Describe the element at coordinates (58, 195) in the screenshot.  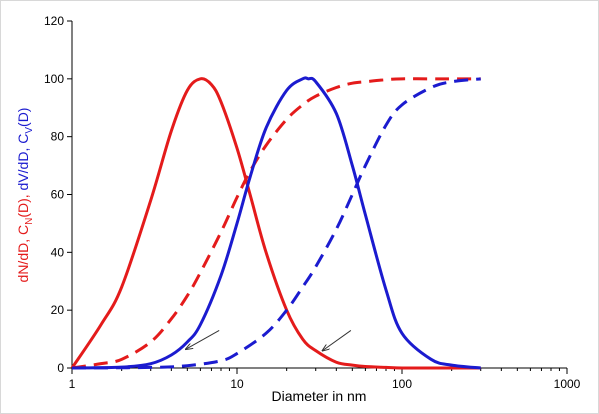
I see `y-tick-label: 60` at that location.